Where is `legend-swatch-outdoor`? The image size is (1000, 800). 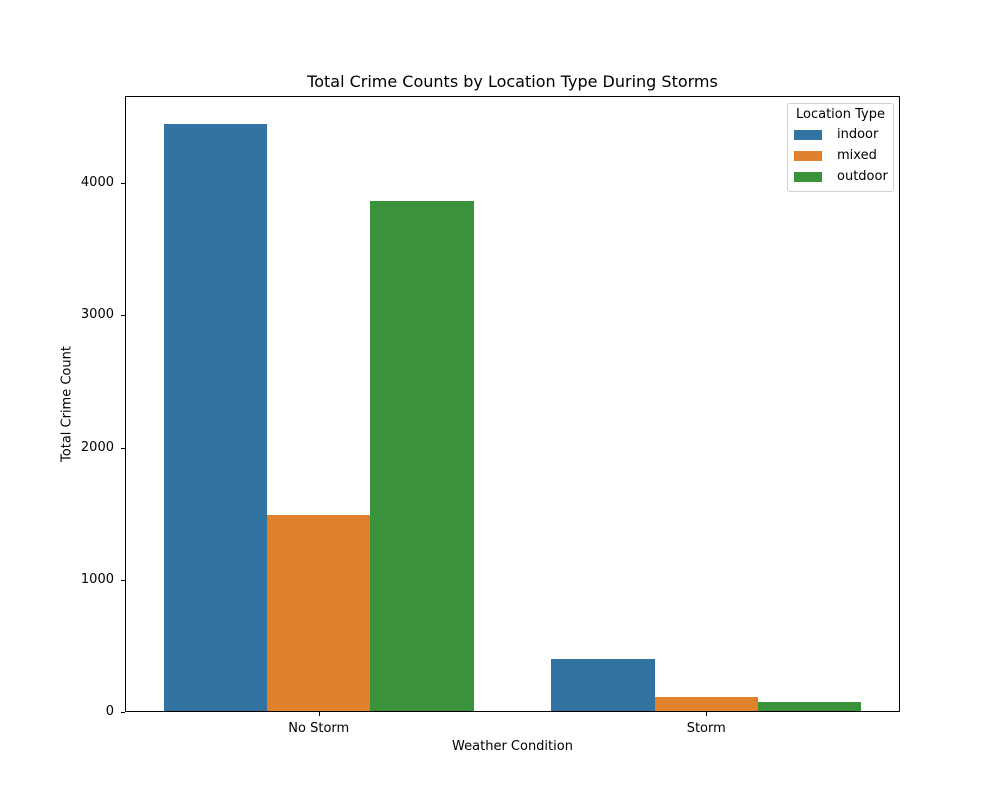
legend-swatch-outdoor is located at coordinates (808, 176).